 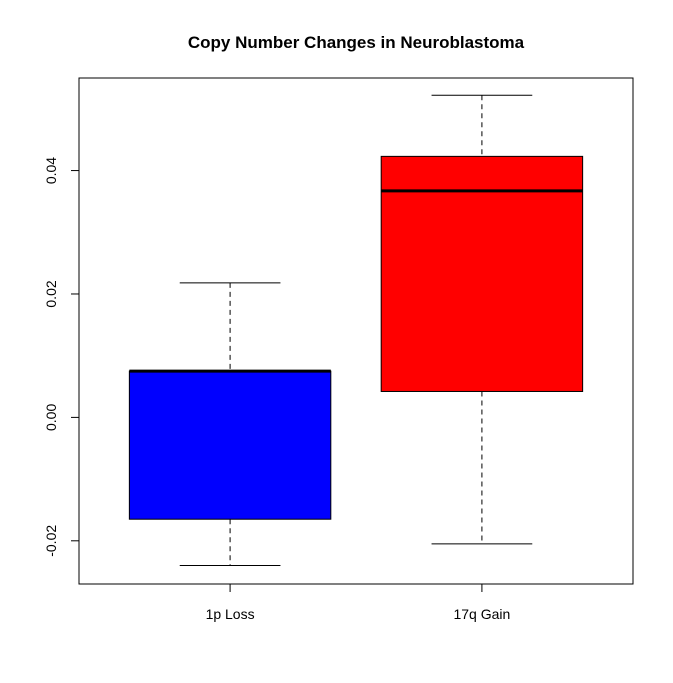 What do you see at coordinates (51, 170) in the screenshot?
I see `y-tick-label: 0.04` at bounding box center [51, 170].